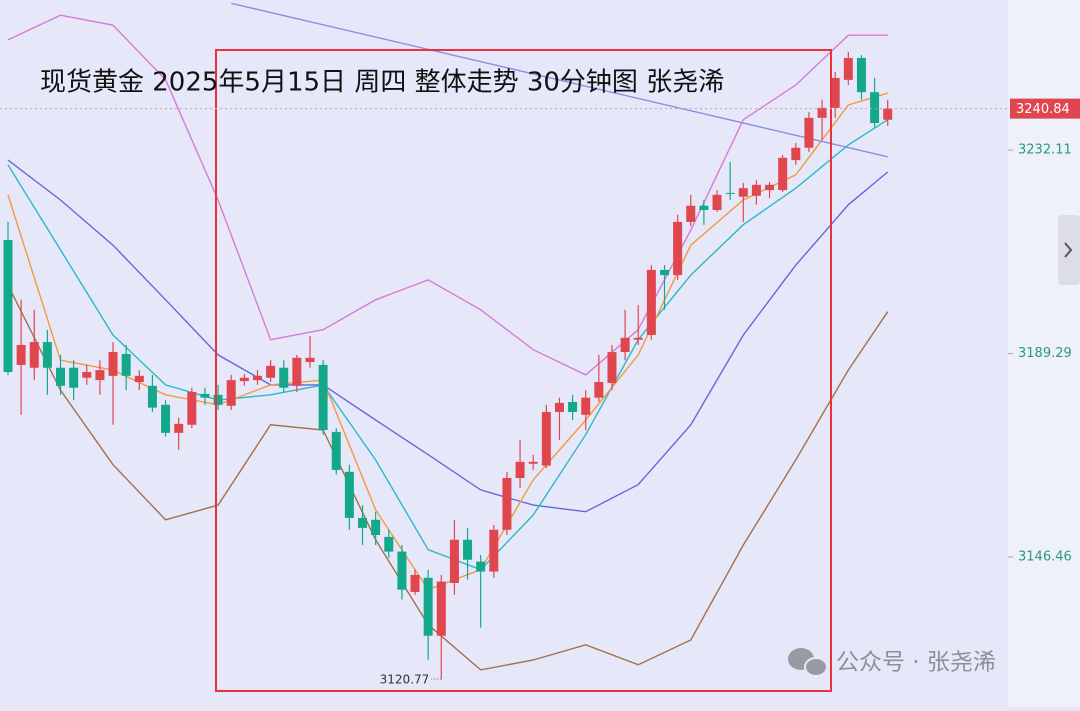 This screenshot has height=711, width=1080. What do you see at coordinates (405, 680) in the screenshot?
I see `low-label: 3120.77` at bounding box center [405, 680].